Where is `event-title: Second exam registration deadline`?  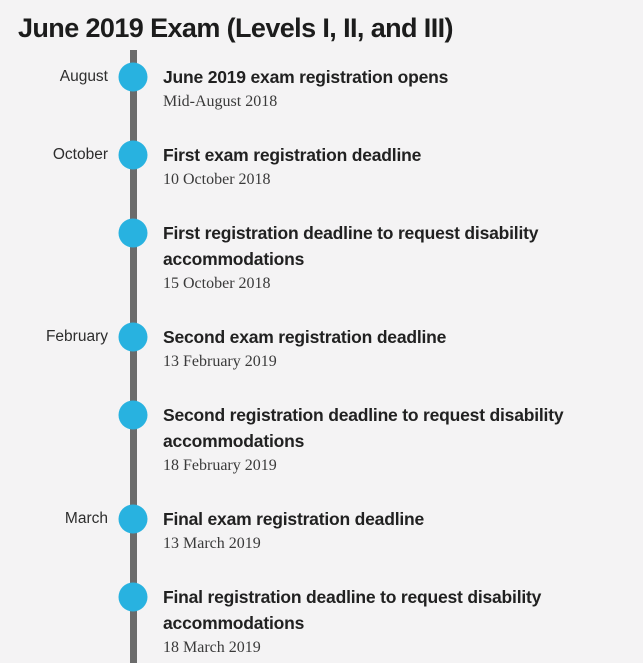 event-title: Second exam registration deadline is located at coordinates (305, 337).